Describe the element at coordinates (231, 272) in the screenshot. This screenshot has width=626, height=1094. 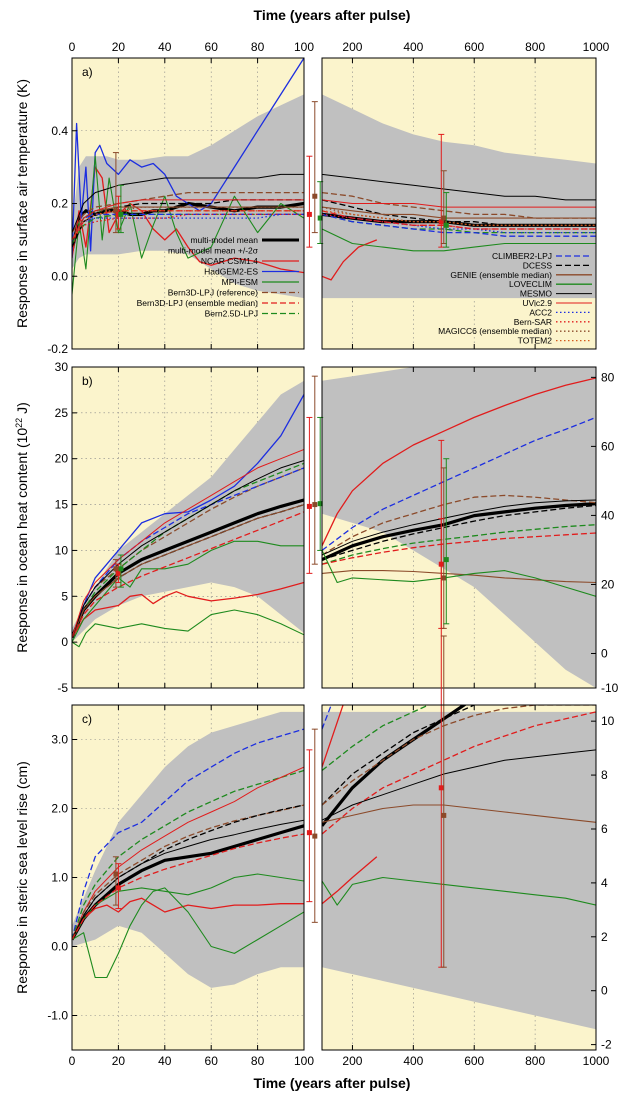
I see `legend-entry-label: HadGEM2-ES` at that location.